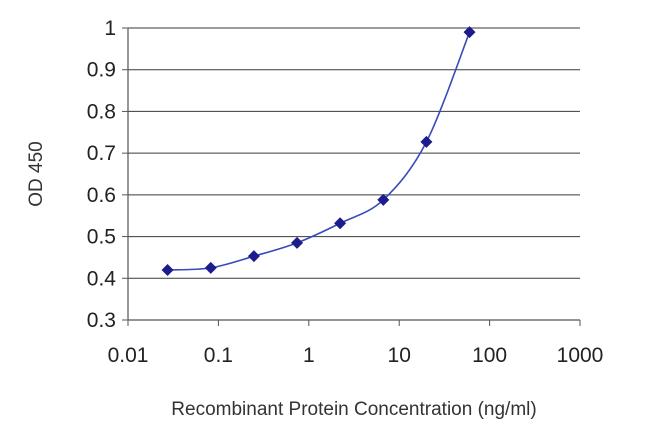  What do you see at coordinates (101, 153) in the screenshot?
I see `y-tick-label: 0.7` at bounding box center [101, 153].